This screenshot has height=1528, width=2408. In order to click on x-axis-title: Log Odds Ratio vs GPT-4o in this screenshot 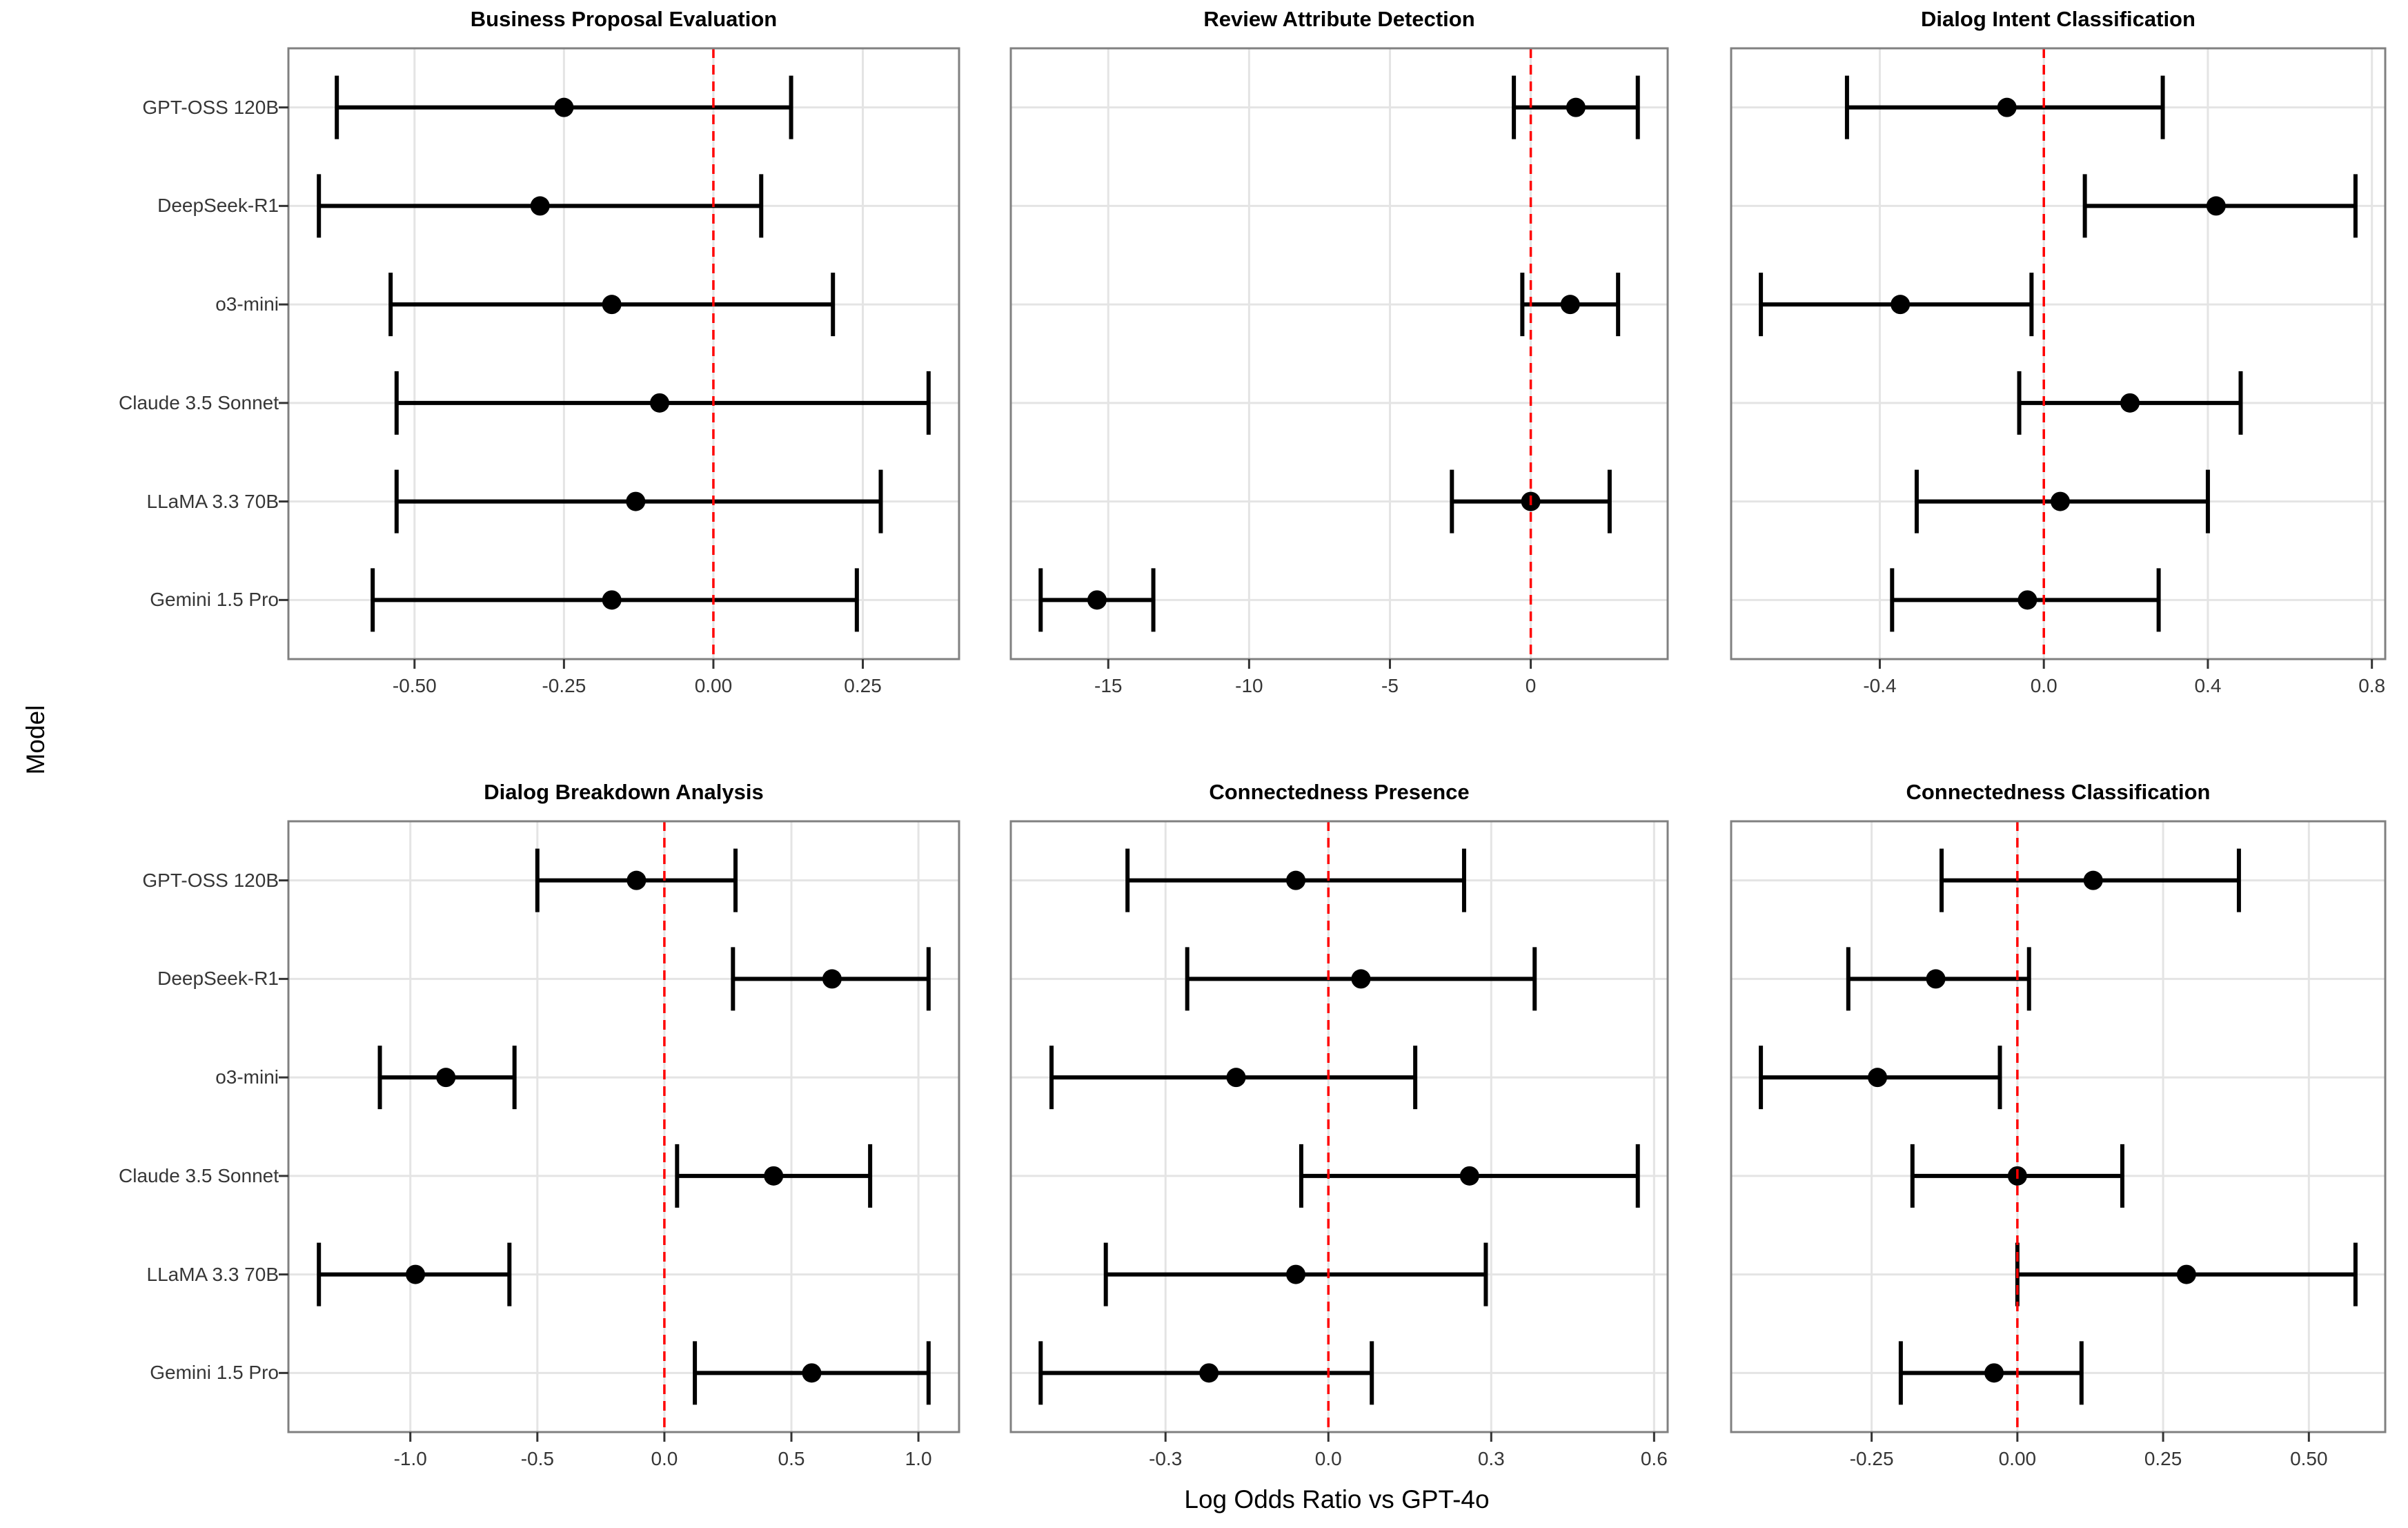, I will do `click(1337, 1500)`.